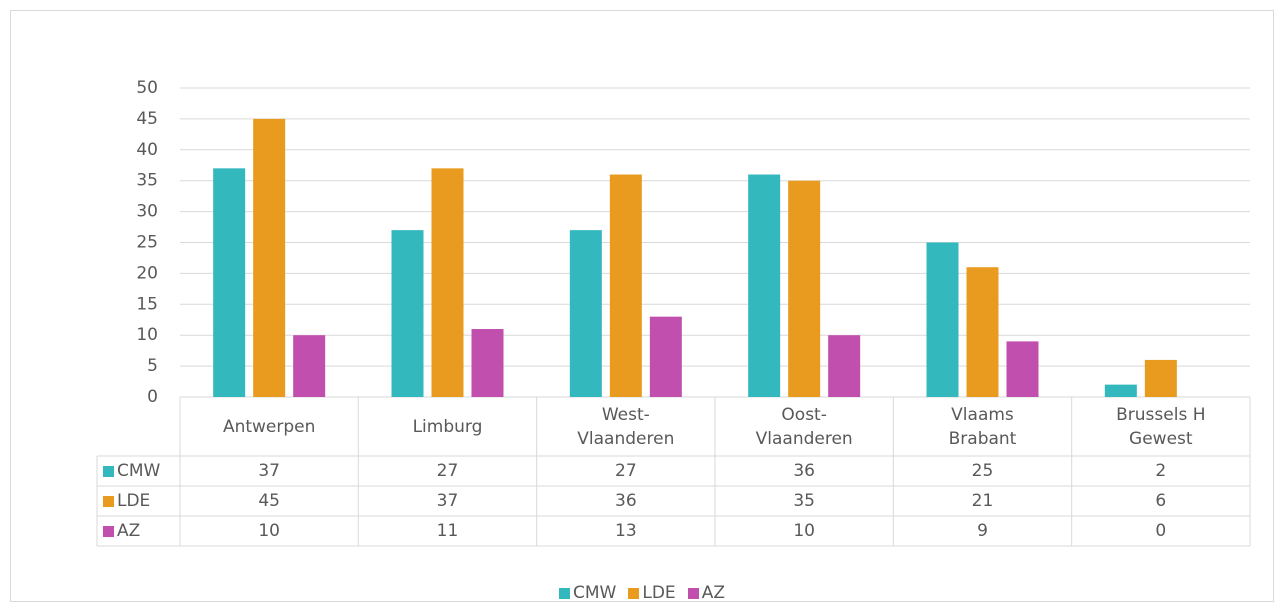 This screenshot has height=612, width=1284. I want to click on table-value: 6, so click(1161, 501).